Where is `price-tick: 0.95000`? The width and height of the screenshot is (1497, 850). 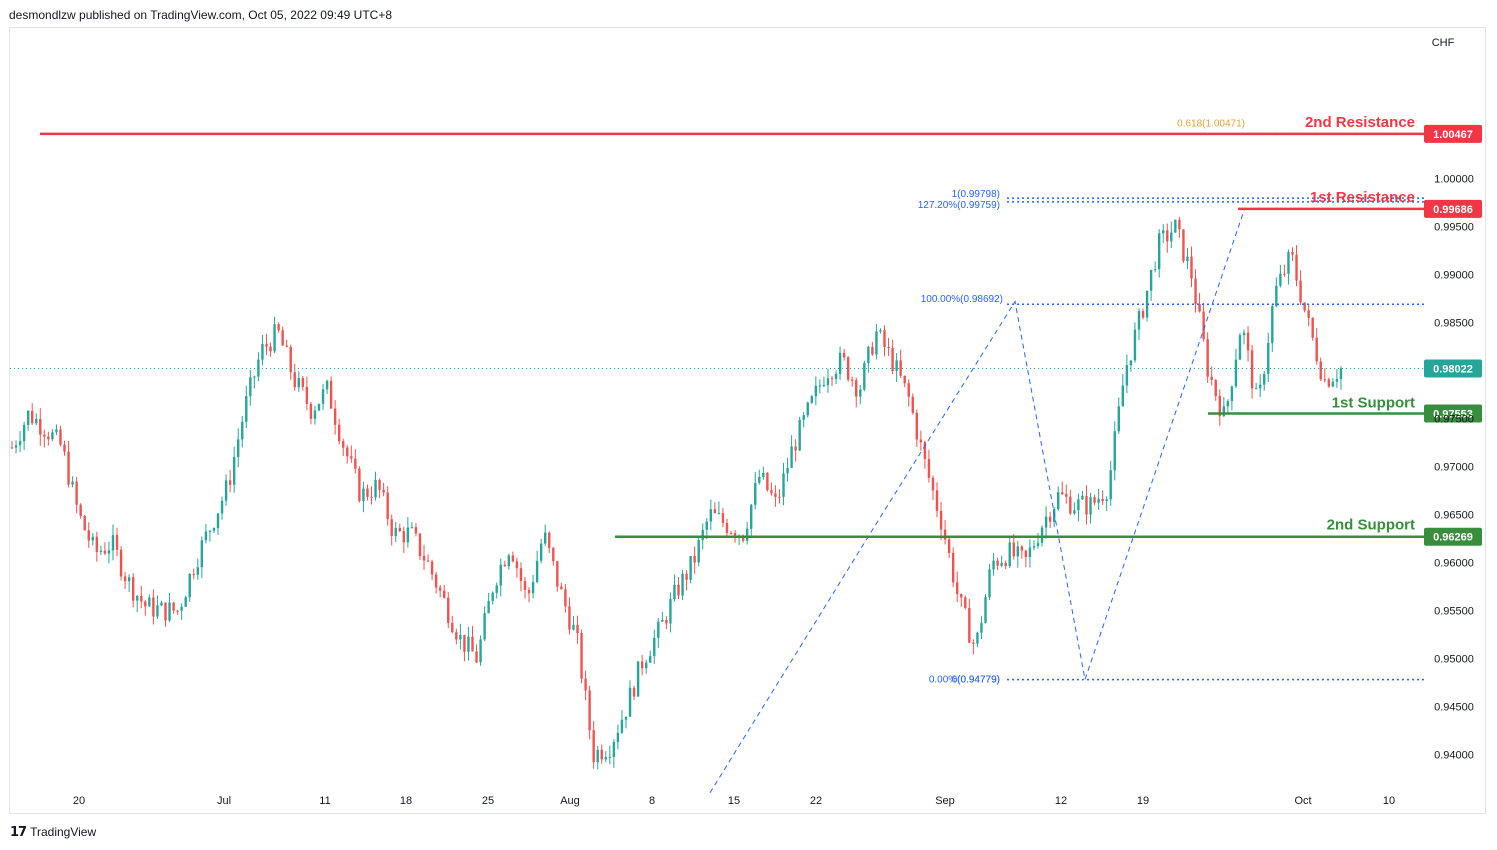 price-tick: 0.95000 is located at coordinates (1454, 659).